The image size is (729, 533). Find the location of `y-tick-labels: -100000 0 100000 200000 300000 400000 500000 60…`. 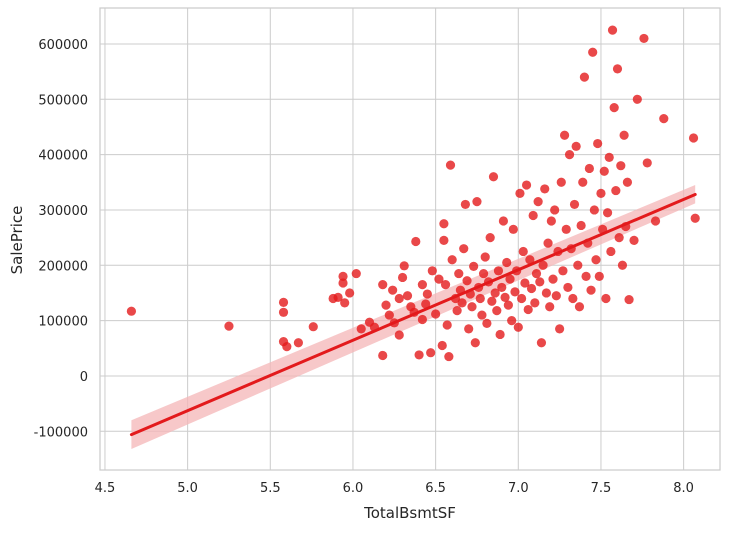

y-tick-labels: -100000 0 100000 200000 300000 400000 500000 60… is located at coordinates (61, 239).